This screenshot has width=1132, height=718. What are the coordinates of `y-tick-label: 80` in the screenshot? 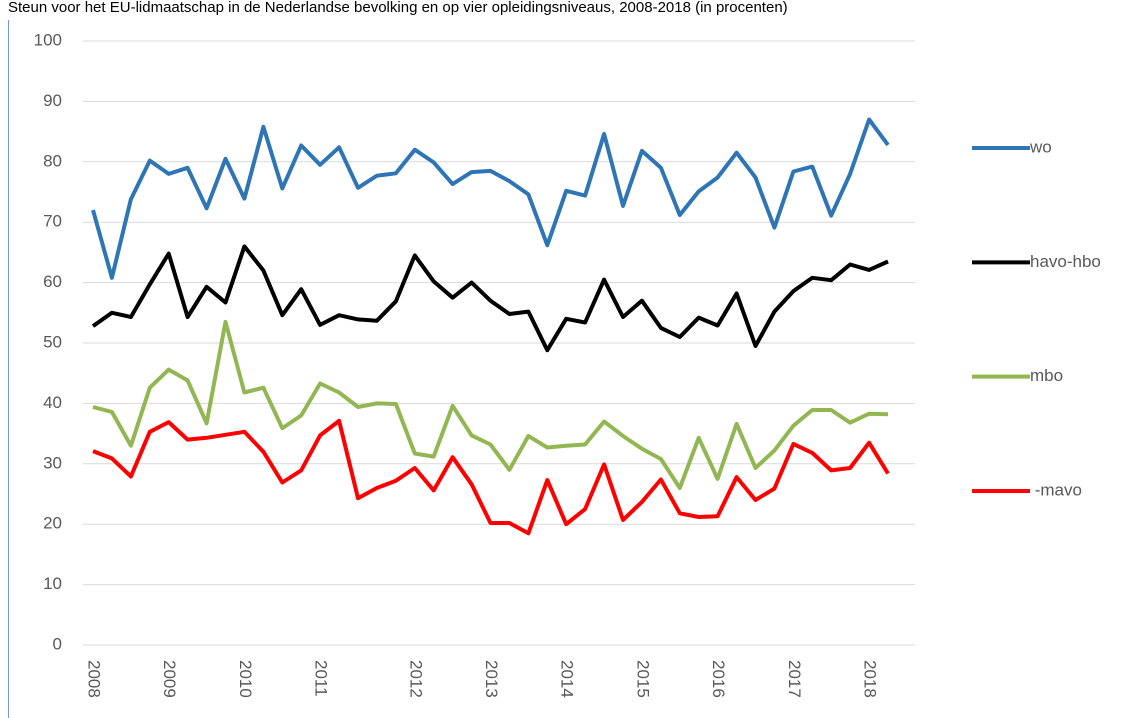 It's located at (52, 160).